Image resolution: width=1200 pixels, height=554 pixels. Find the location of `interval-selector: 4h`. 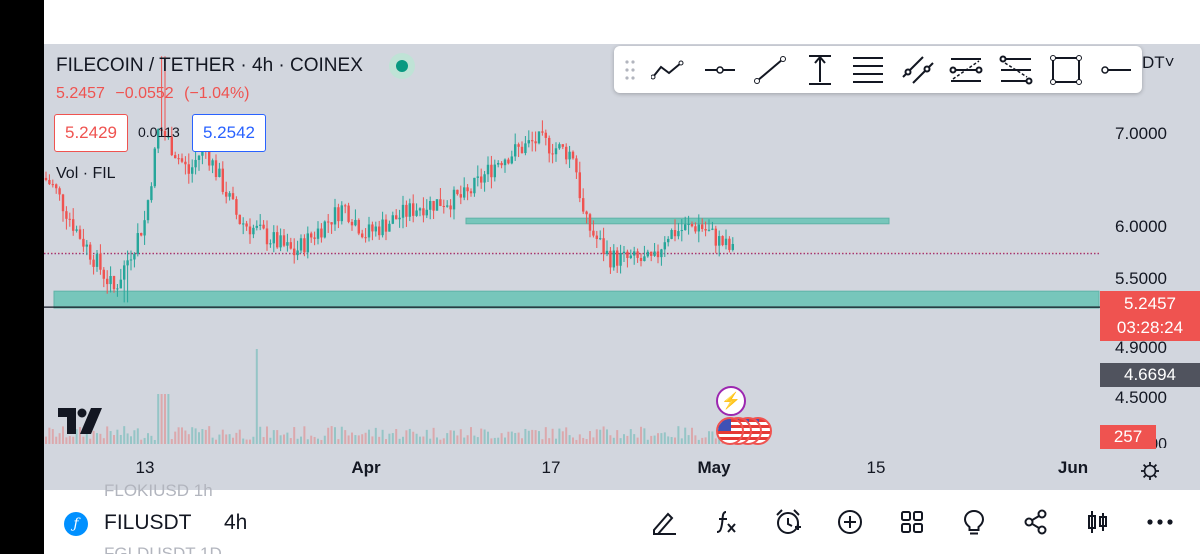

interval-selector: 4h is located at coordinates (236, 522).